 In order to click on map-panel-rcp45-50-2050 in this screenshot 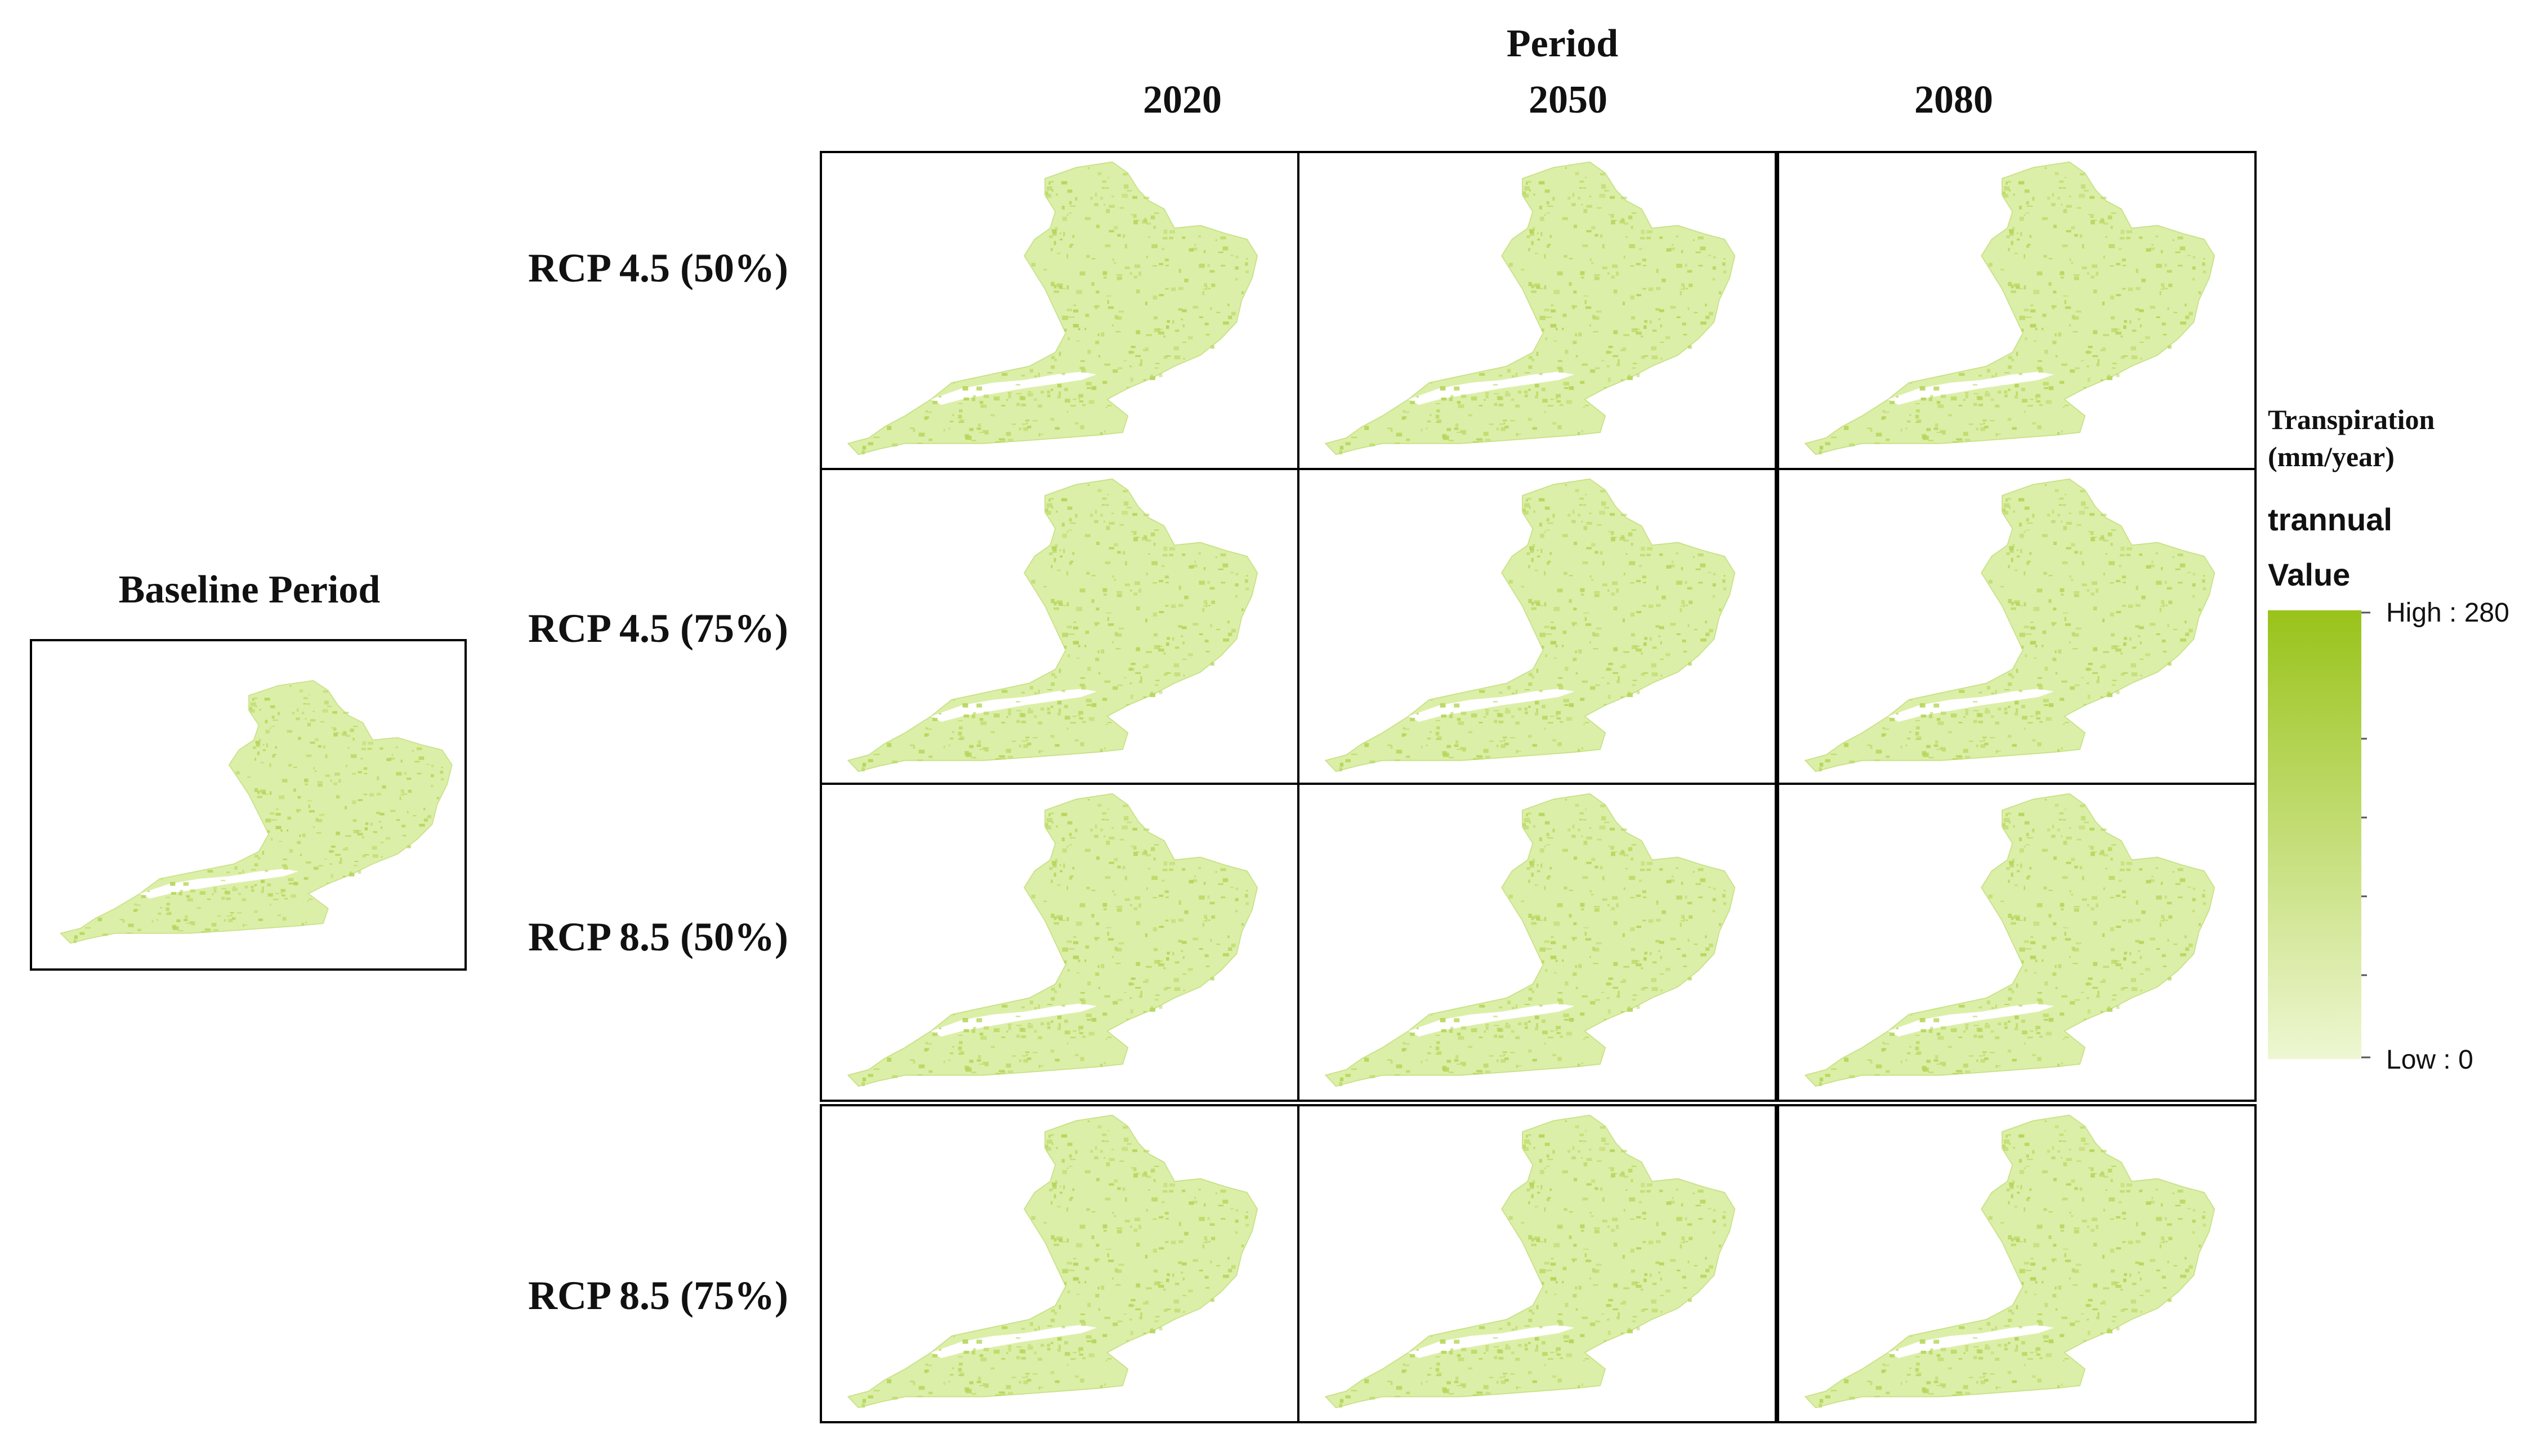, I will do `click(1537, 310)`.